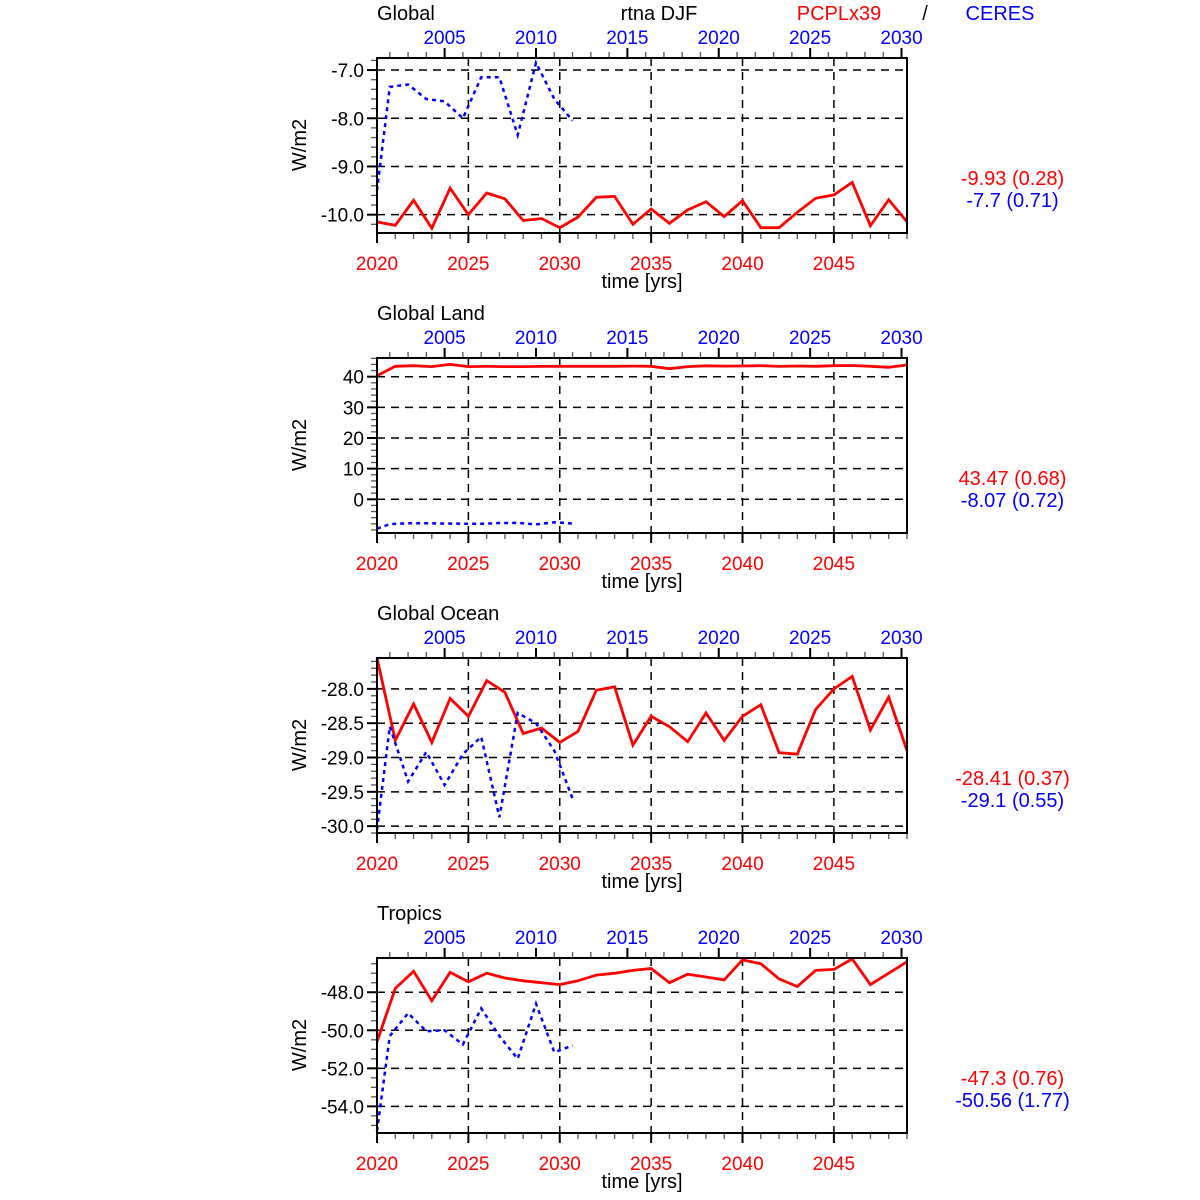  Describe the element at coordinates (1012, 479) in the screenshot. I see `model-mean-std: 43.47 (0.68)` at that location.